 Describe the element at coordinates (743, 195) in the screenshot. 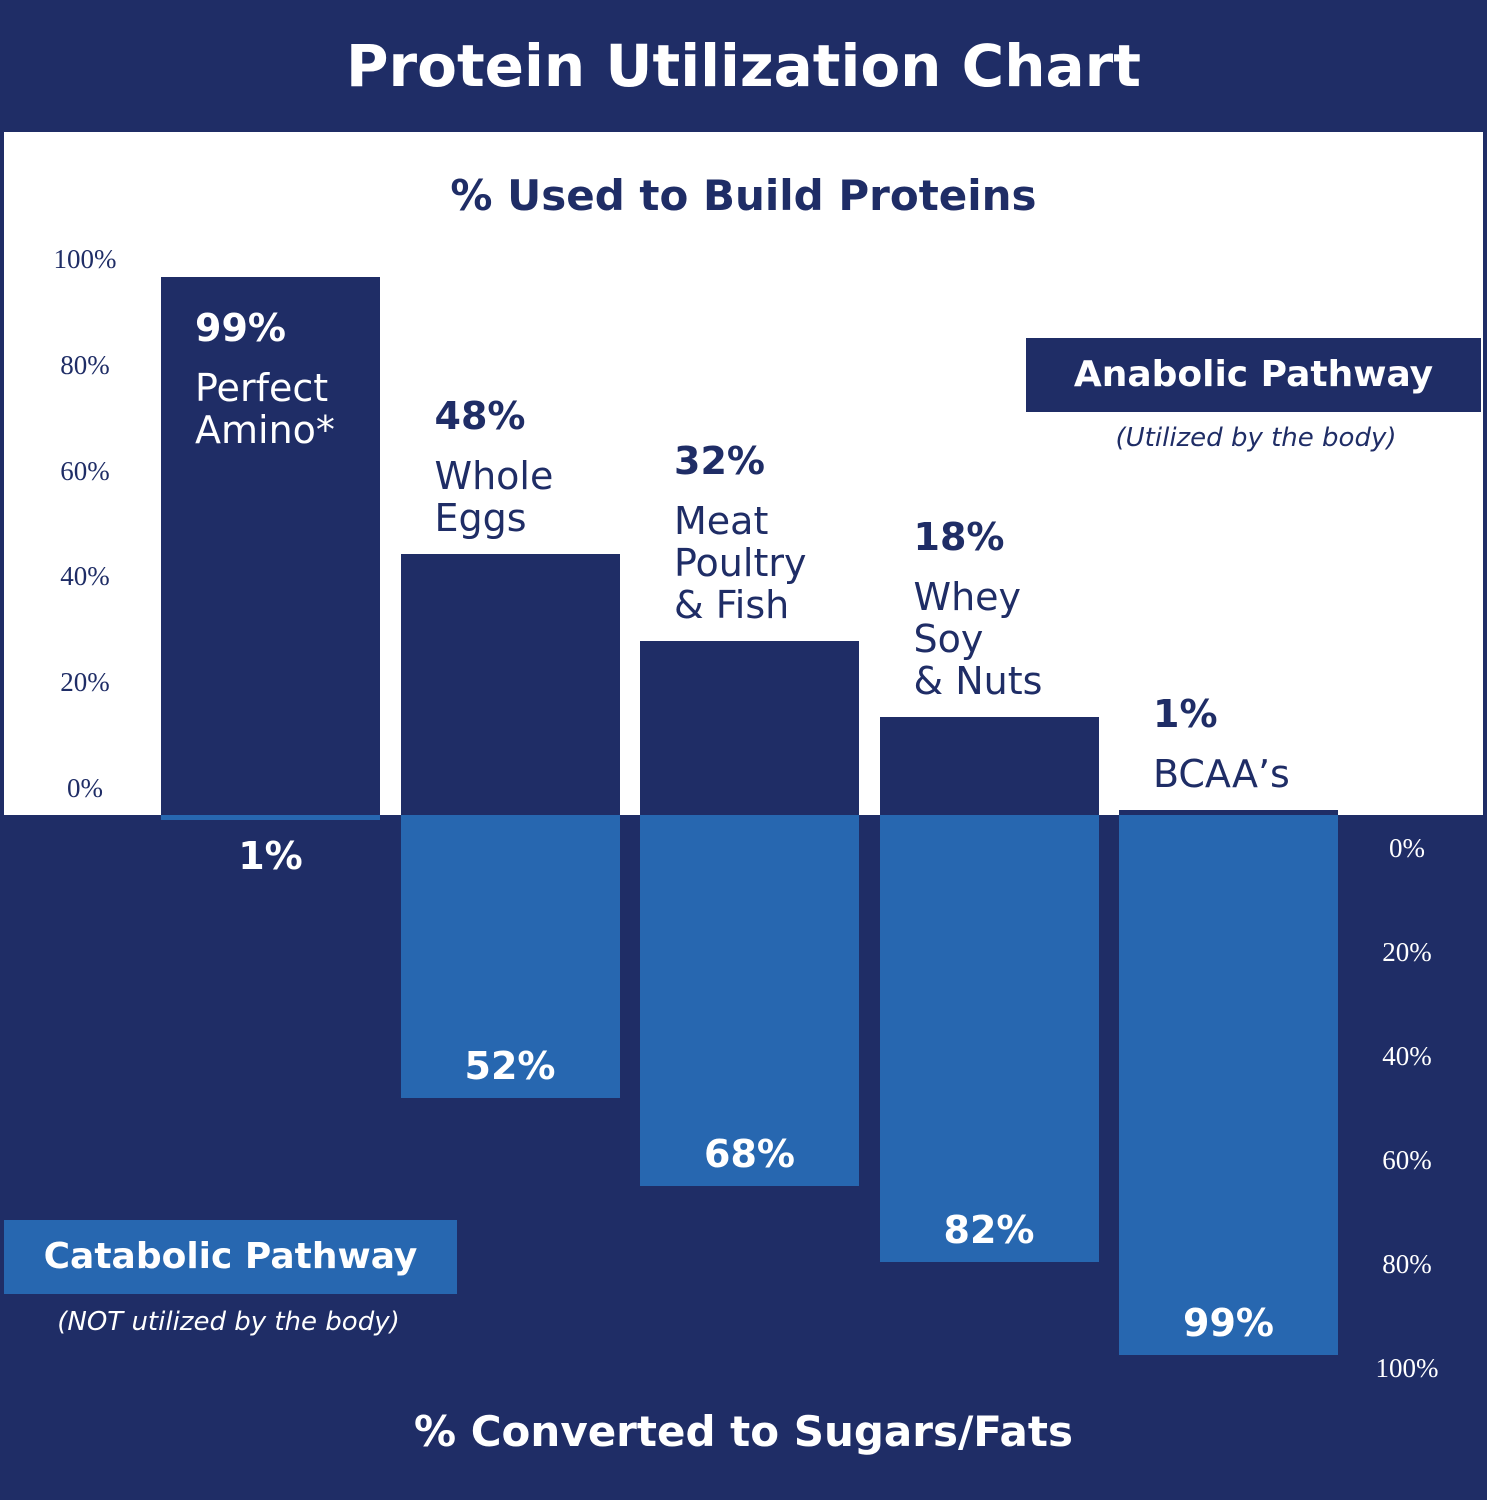

I see `top-axis-title: % Used to Build Proteins` at that location.